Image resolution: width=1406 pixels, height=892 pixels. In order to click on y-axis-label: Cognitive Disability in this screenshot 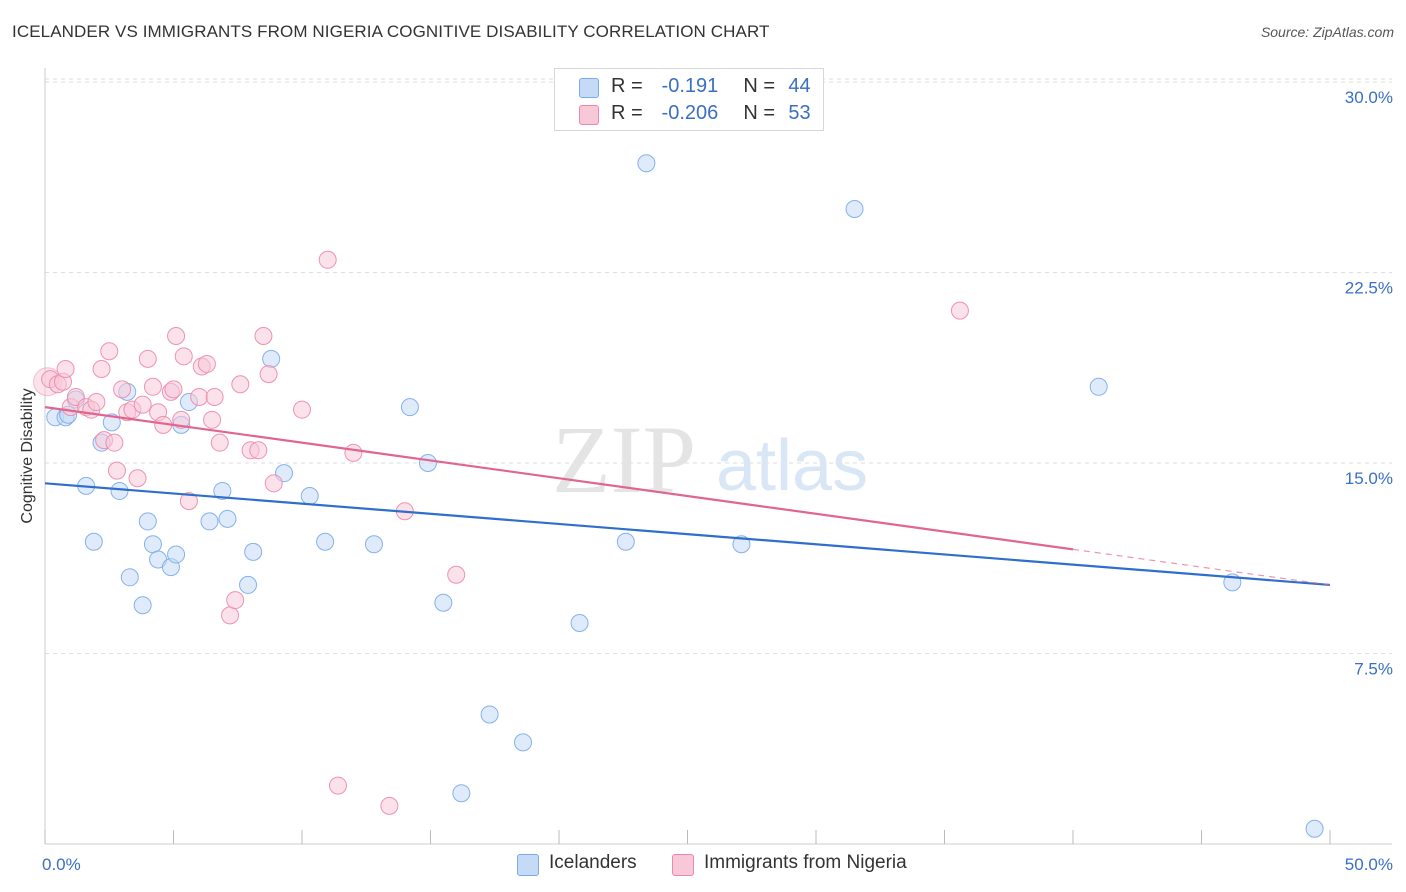, I will do `click(27, 456)`.